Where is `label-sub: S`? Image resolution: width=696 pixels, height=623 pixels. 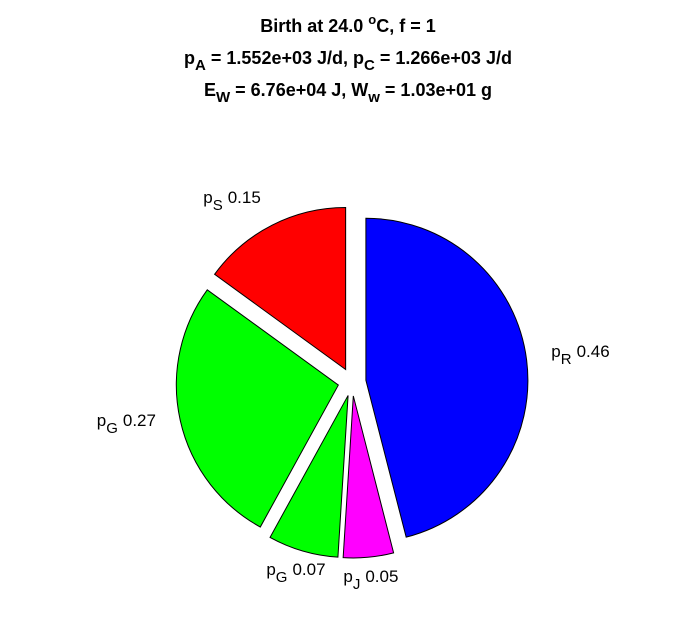
label-sub: S is located at coordinates (218, 205).